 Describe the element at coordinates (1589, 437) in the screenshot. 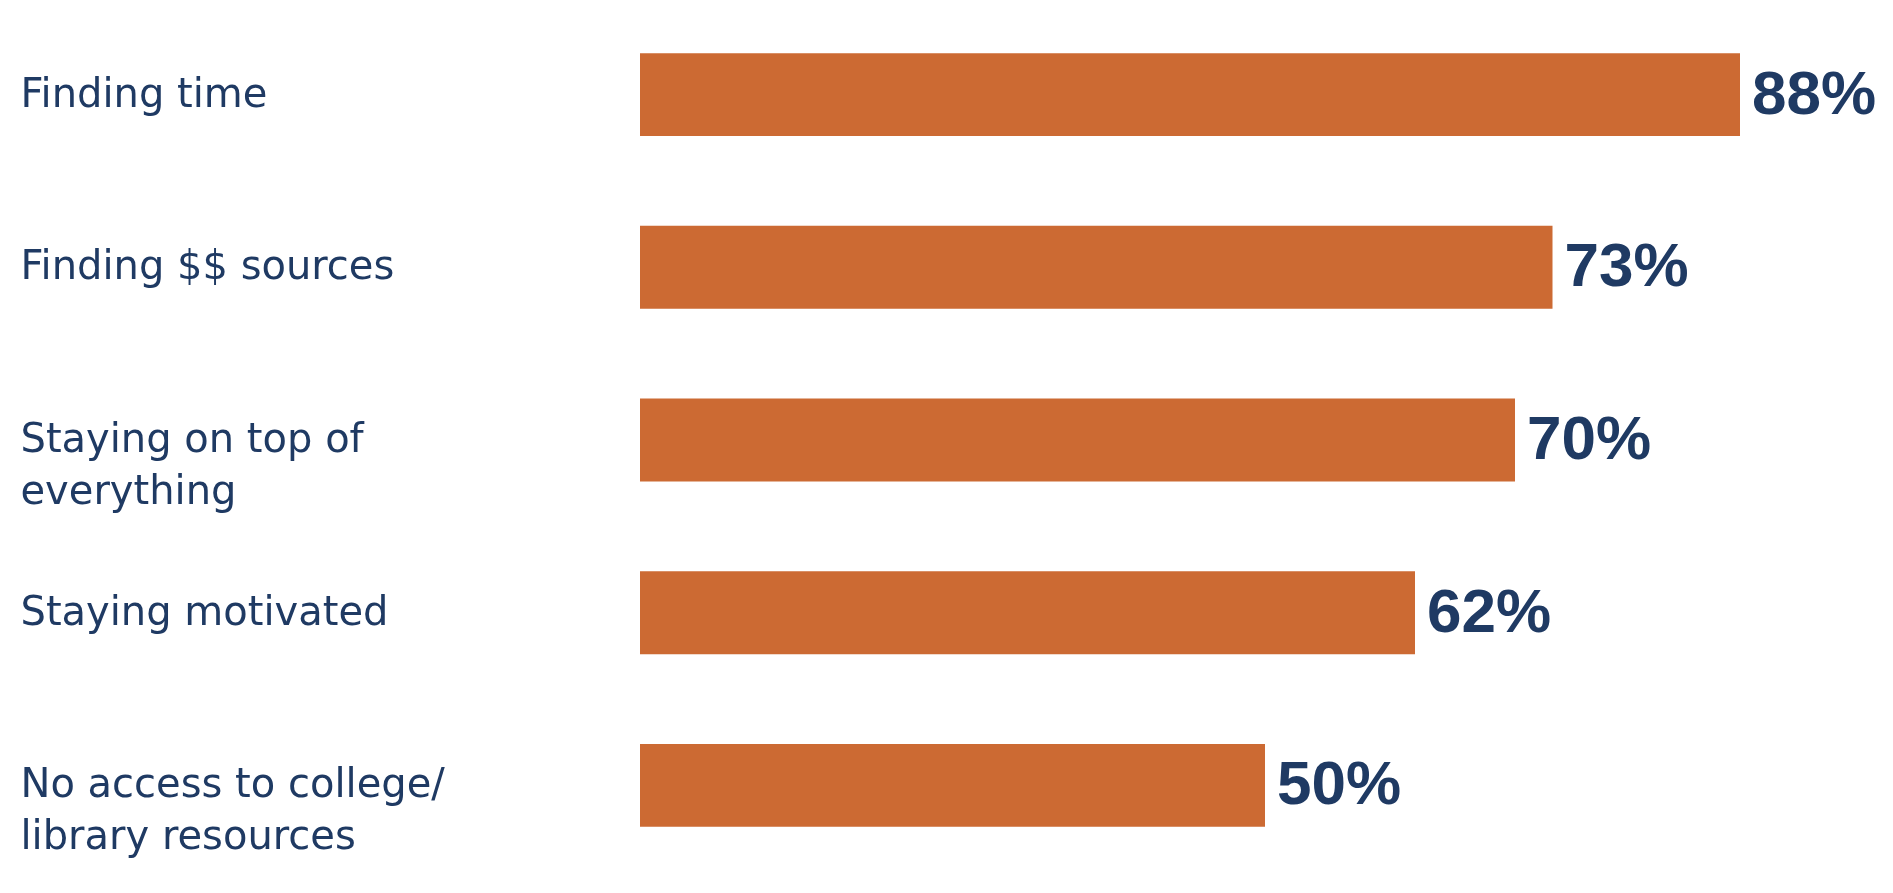

I see `data-label: 70%` at that location.